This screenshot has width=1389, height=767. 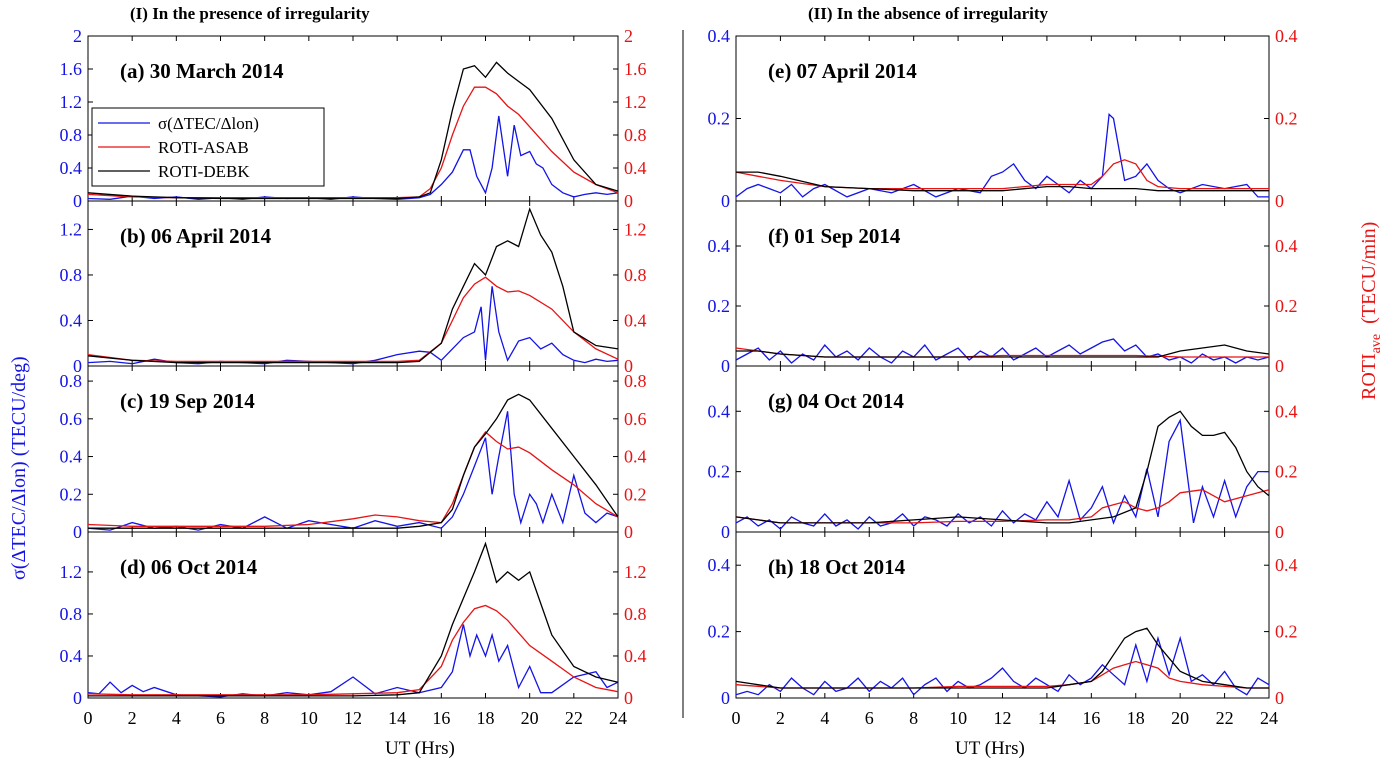 I want to click on right-y-axis-label: ROTIave (TECU/min), so click(x=1371, y=310).